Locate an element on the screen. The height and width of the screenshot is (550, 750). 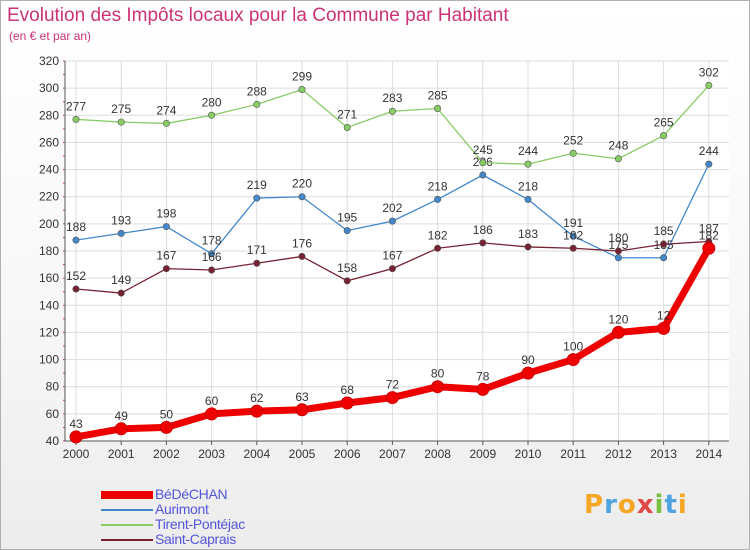
data-label: 193 is located at coordinates (121, 220).